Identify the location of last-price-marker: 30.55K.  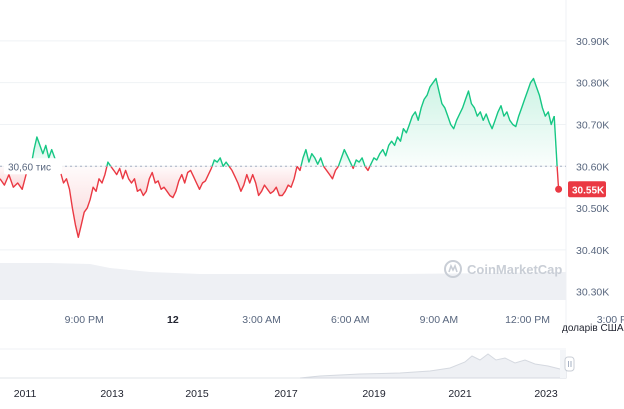
(580, 189).